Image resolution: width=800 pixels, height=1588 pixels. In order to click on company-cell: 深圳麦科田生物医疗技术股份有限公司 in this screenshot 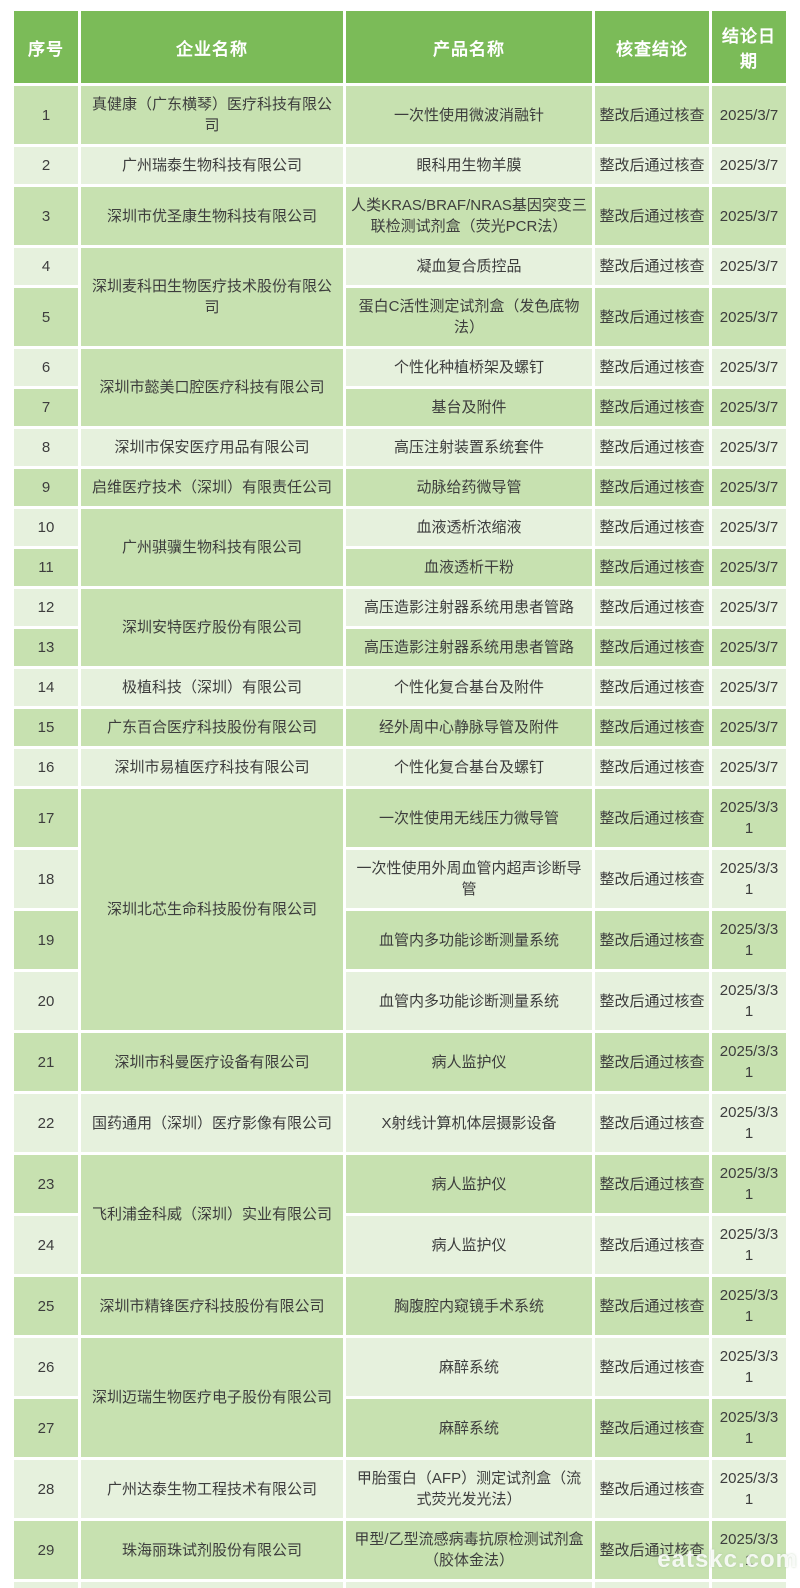, I will do `click(212, 297)`.